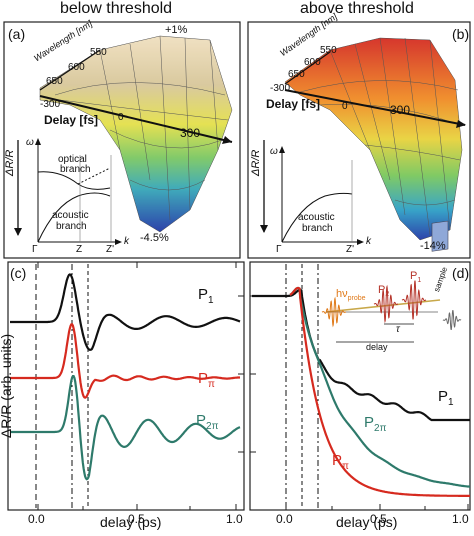 The height and width of the screenshot is (536, 474). I want to click on heading-below-threshold: below threshold, so click(116, 8).